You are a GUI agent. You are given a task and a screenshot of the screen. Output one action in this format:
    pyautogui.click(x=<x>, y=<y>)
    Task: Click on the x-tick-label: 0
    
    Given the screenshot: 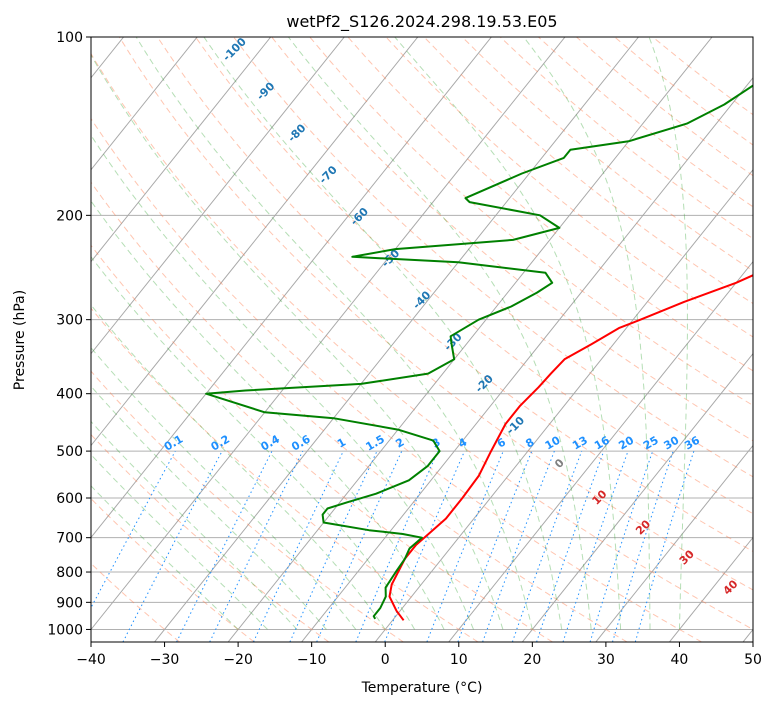 What is the action you would take?
    pyautogui.click(x=385, y=660)
    